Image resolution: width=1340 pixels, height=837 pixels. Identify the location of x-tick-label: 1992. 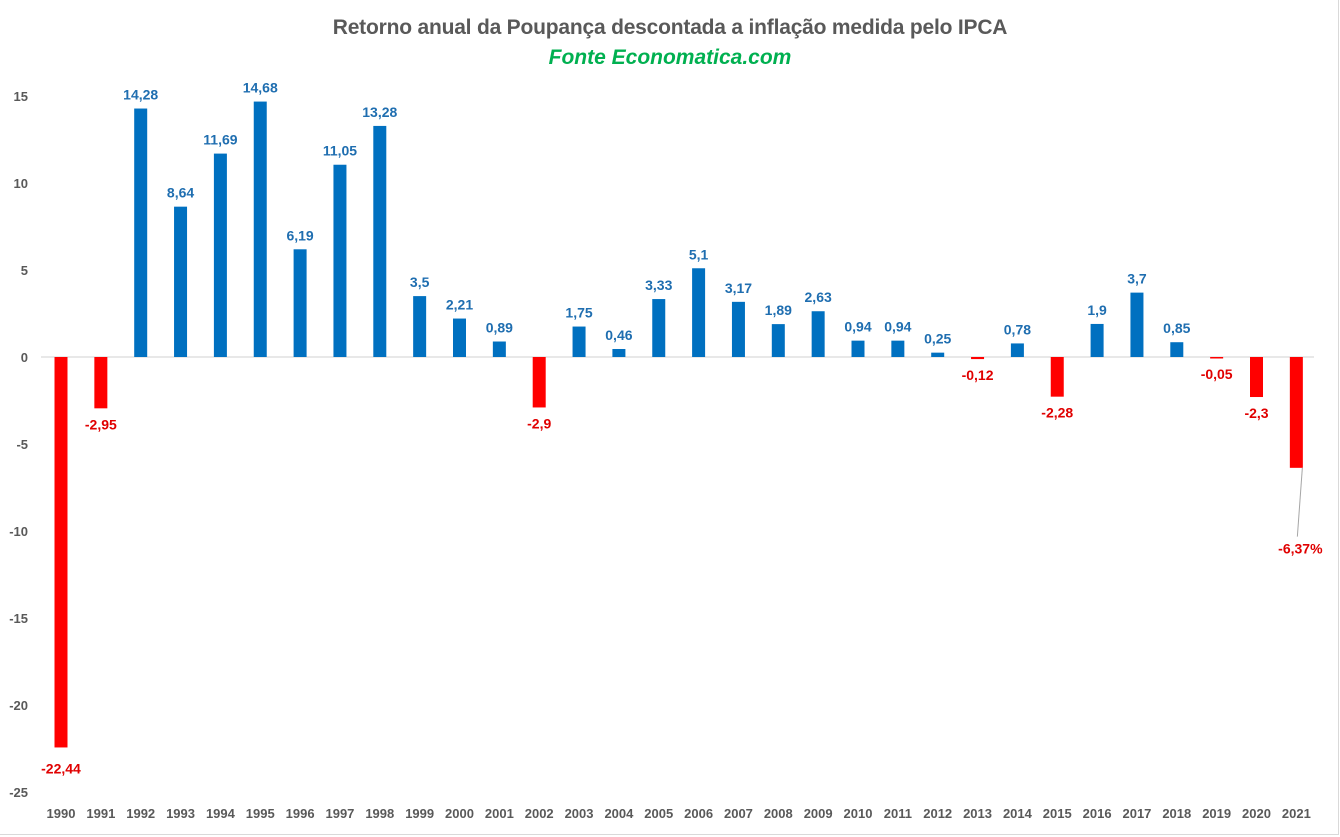
(140, 813).